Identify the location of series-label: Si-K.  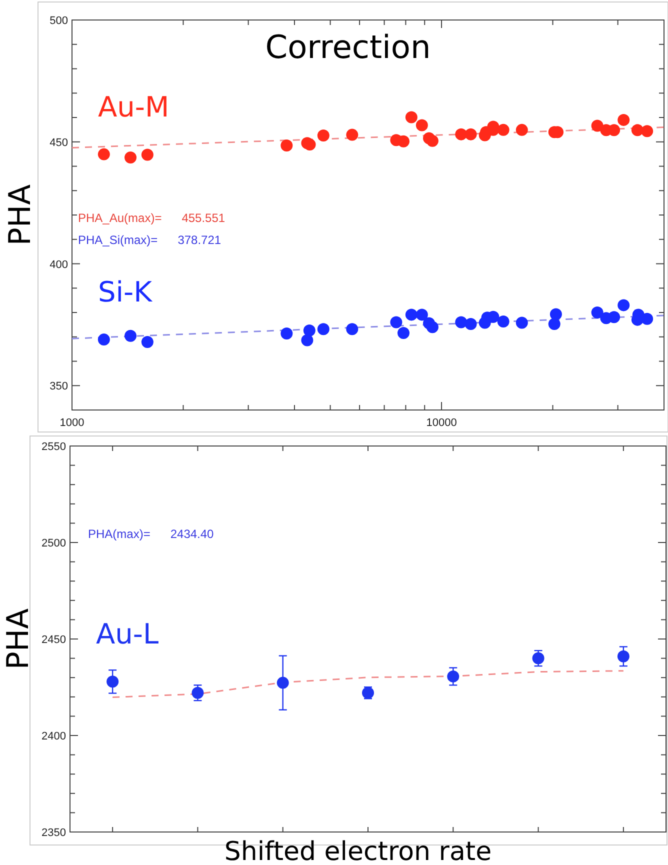
(125, 292).